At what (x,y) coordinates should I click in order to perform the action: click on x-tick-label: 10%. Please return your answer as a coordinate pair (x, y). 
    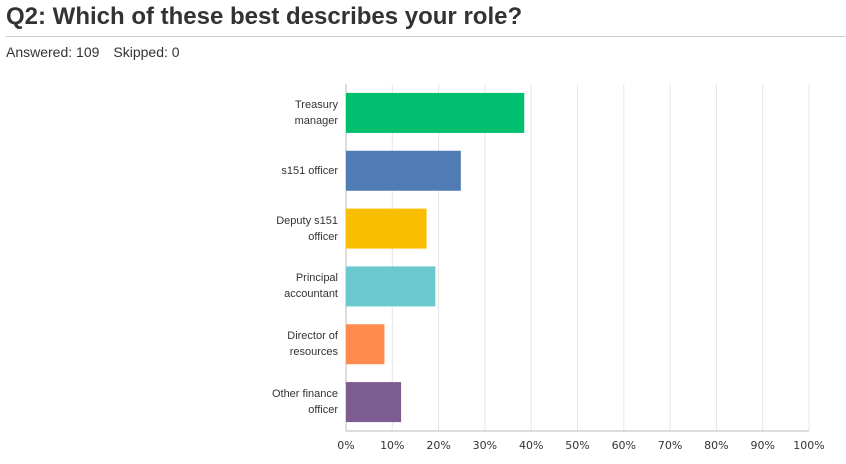
    Looking at the image, I should click on (392, 445).